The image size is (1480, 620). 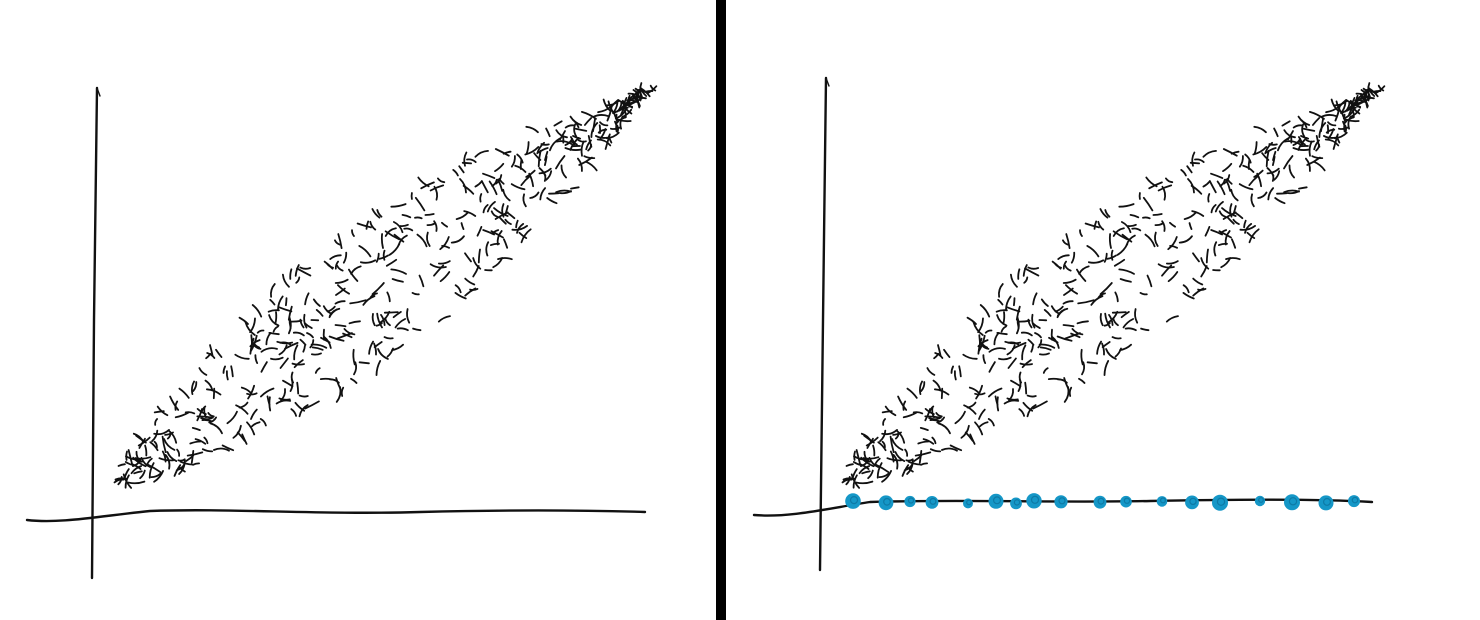 What do you see at coordinates (336, 516) in the screenshot?
I see `x-axis` at bounding box center [336, 516].